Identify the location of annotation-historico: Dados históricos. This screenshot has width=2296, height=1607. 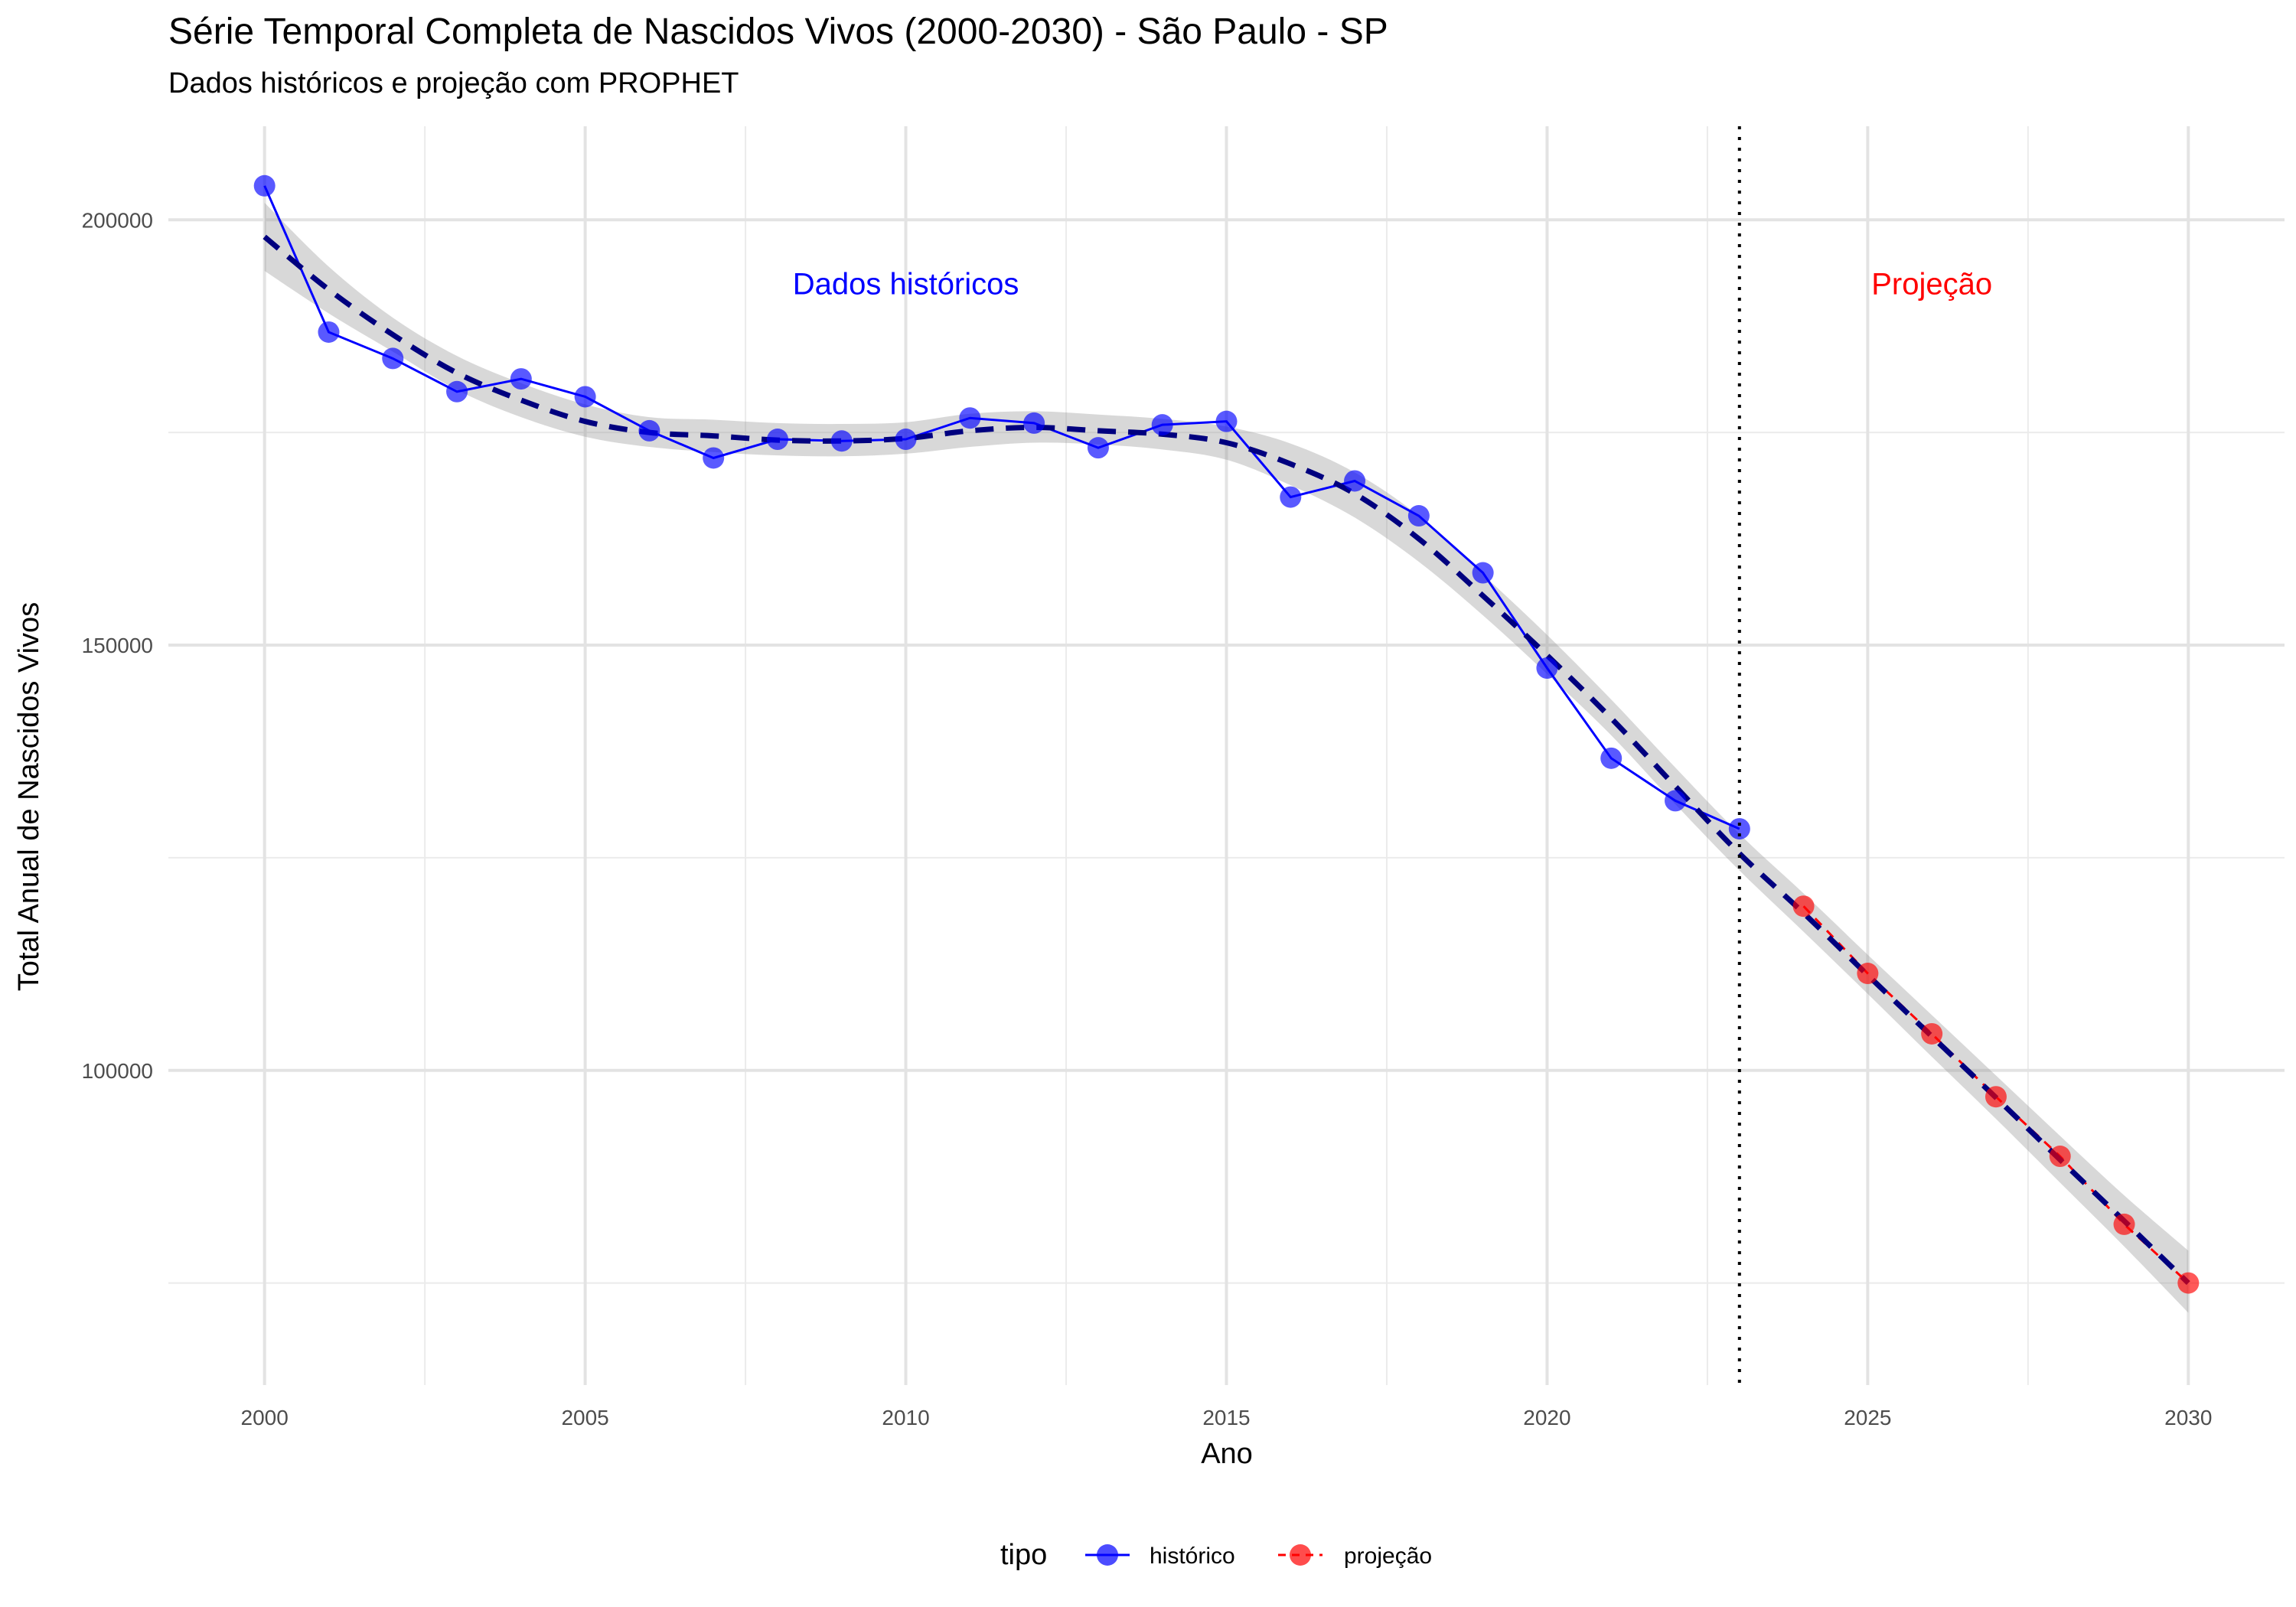
(906, 285).